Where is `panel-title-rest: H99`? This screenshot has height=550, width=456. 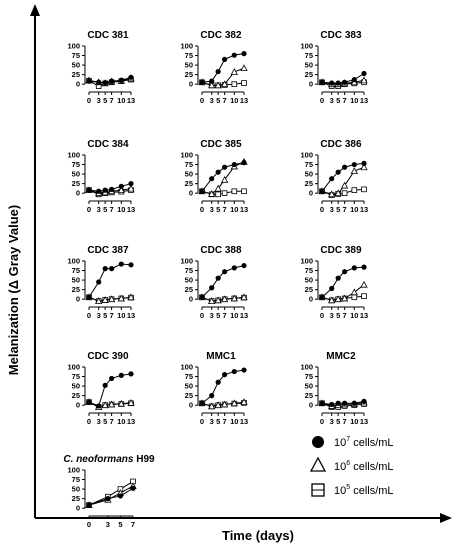
panel-title-rest: H99 is located at coordinates (144, 459).